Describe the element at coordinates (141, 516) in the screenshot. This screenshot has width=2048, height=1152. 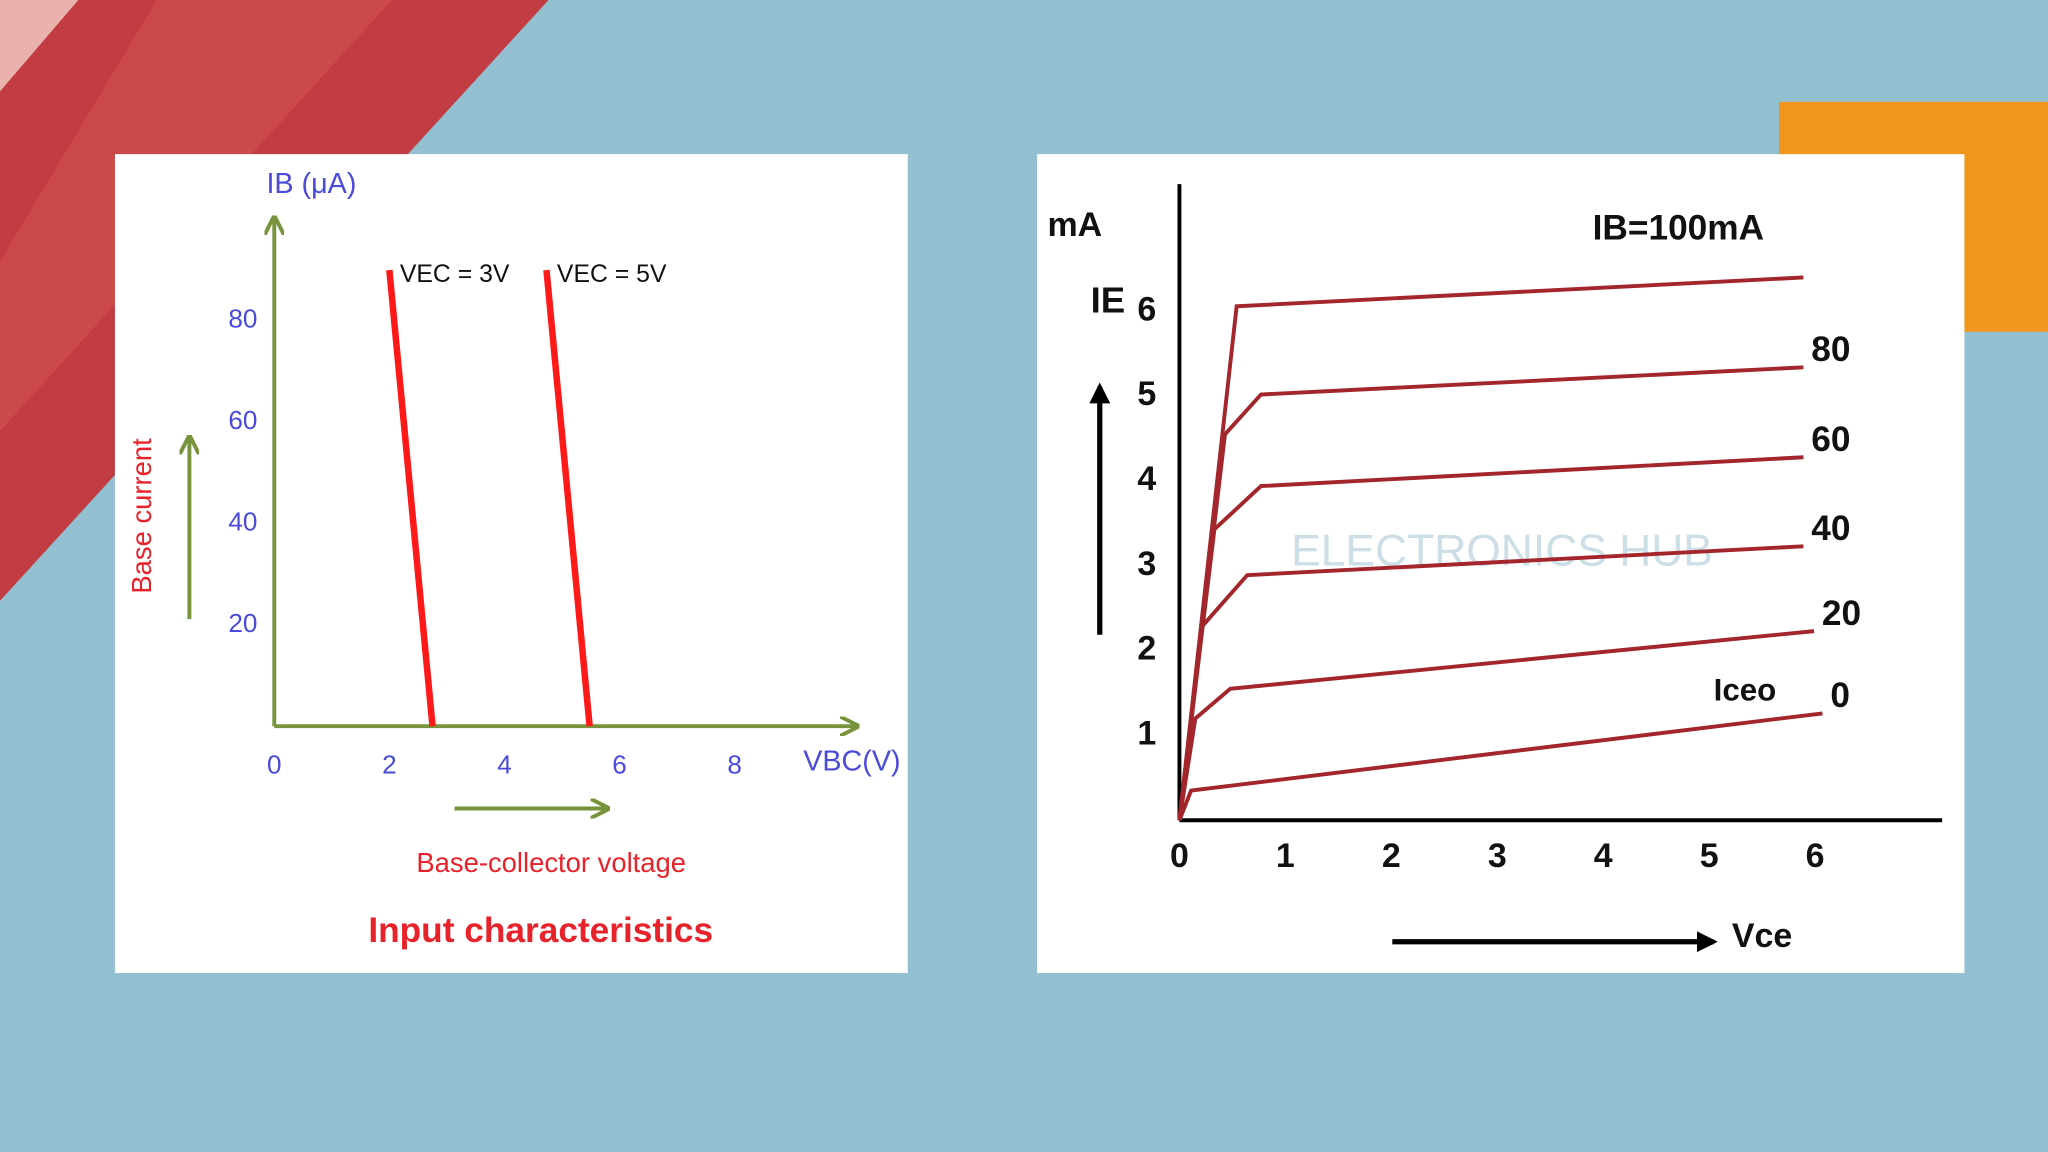
I see `y-title: Base current` at that location.